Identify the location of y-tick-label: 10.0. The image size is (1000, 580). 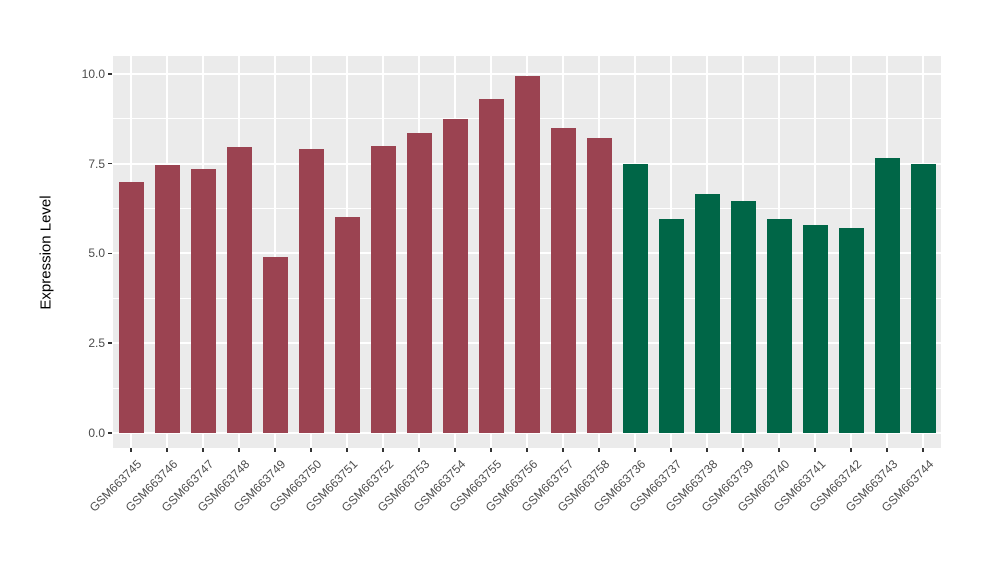
(93, 73).